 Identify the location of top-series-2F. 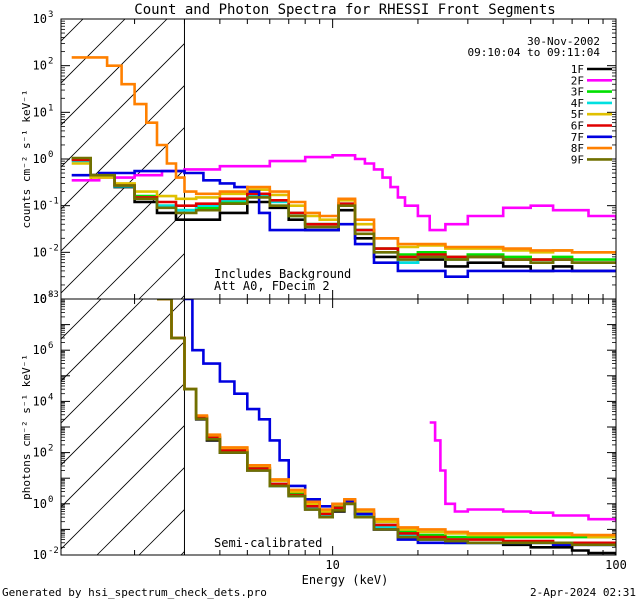
(343, 193).